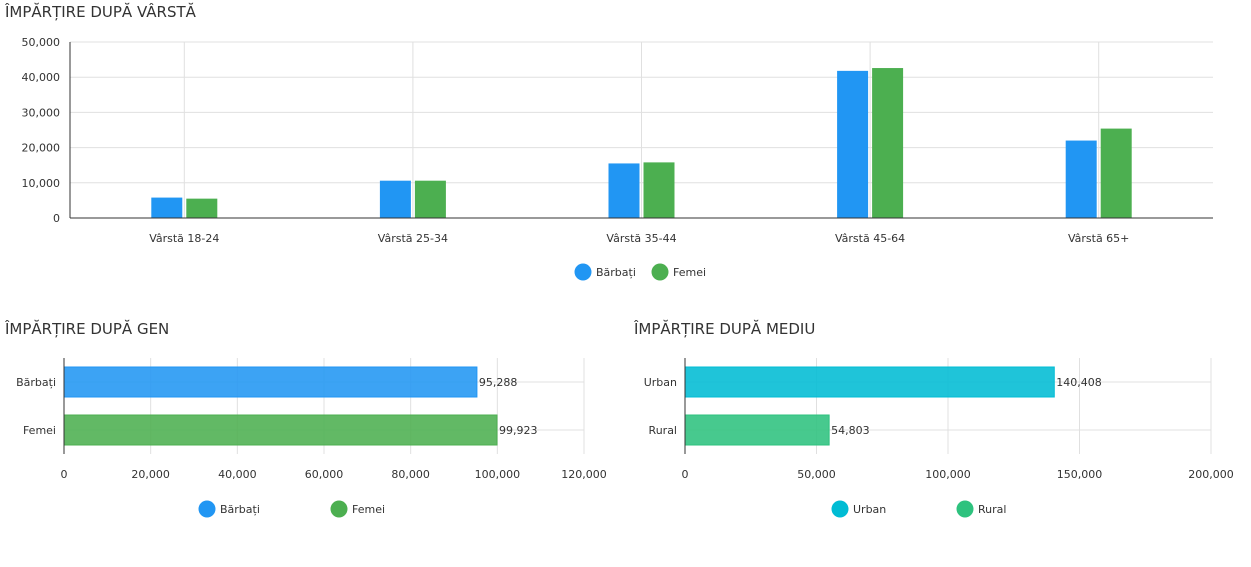  I want to click on y-tick-label: 0, so click(56, 218).